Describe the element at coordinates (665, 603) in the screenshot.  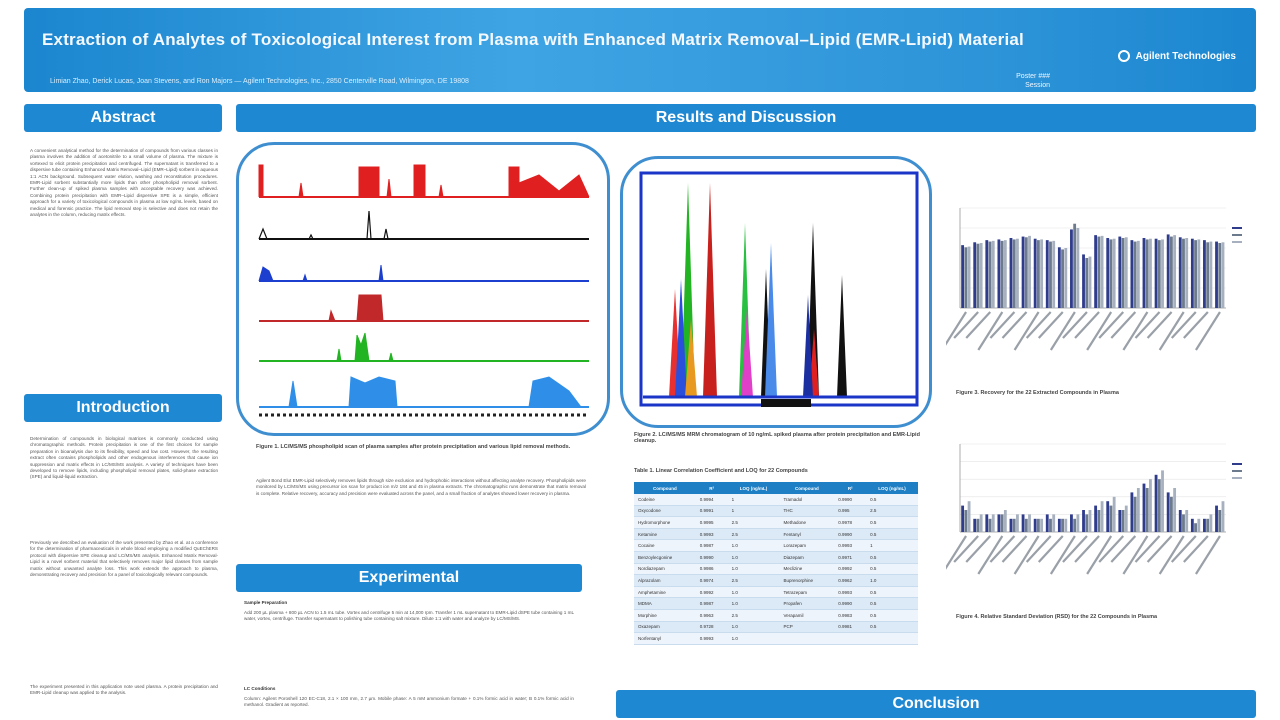
I see `table-cell: MDMA` at that location.